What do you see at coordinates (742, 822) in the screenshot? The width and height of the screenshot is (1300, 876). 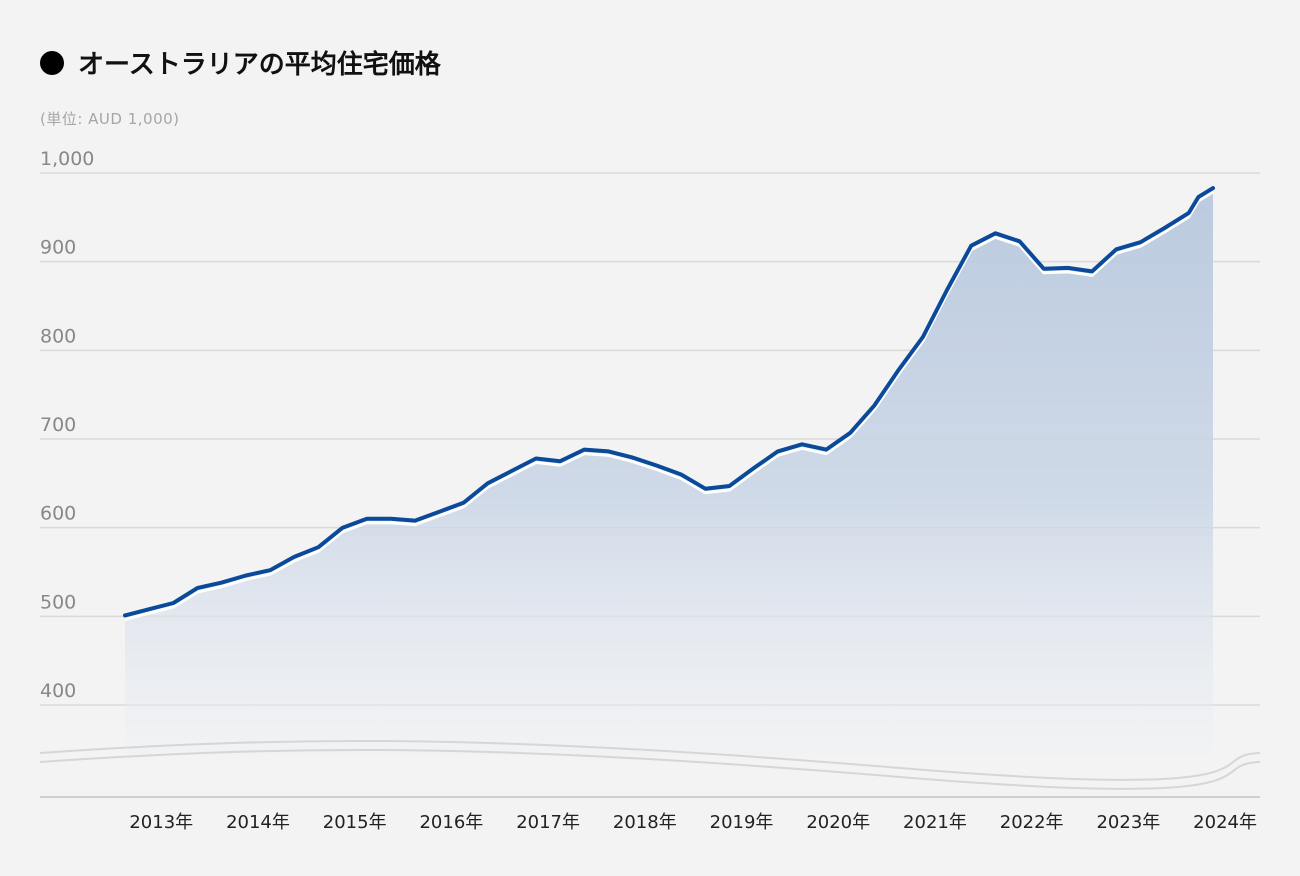 I see `x-tick-label-2019年: 2019年` at bounding box center [742, 822].